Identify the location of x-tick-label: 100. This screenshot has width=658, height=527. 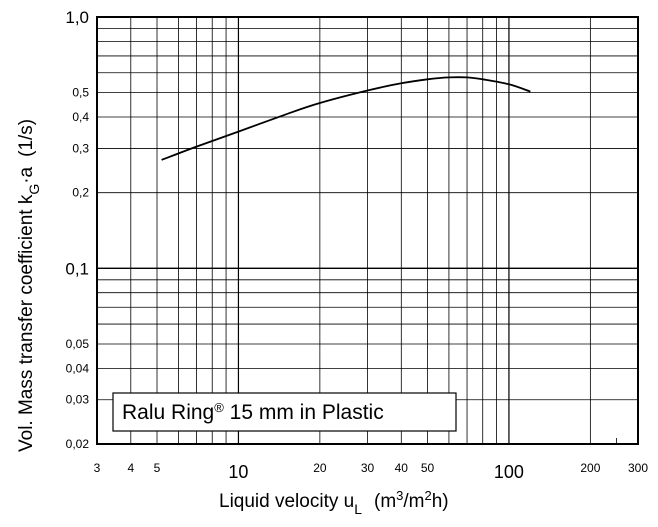
(509, 472).